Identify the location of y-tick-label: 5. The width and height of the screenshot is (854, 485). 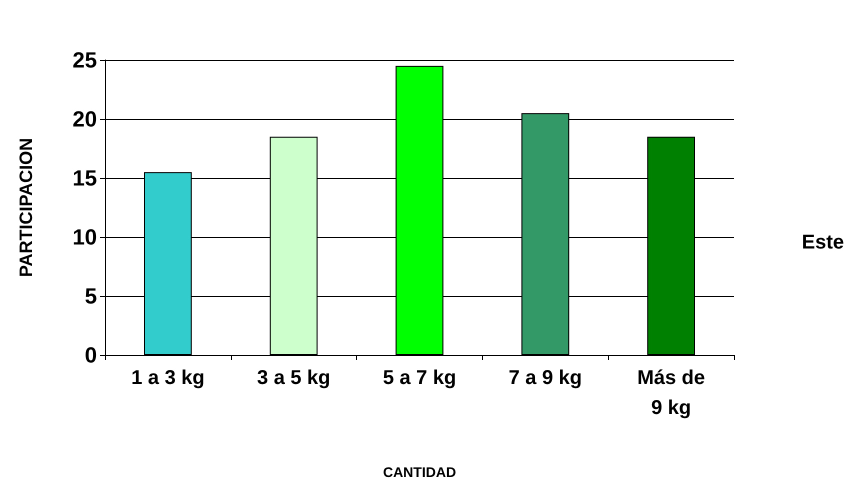
(90, 296).